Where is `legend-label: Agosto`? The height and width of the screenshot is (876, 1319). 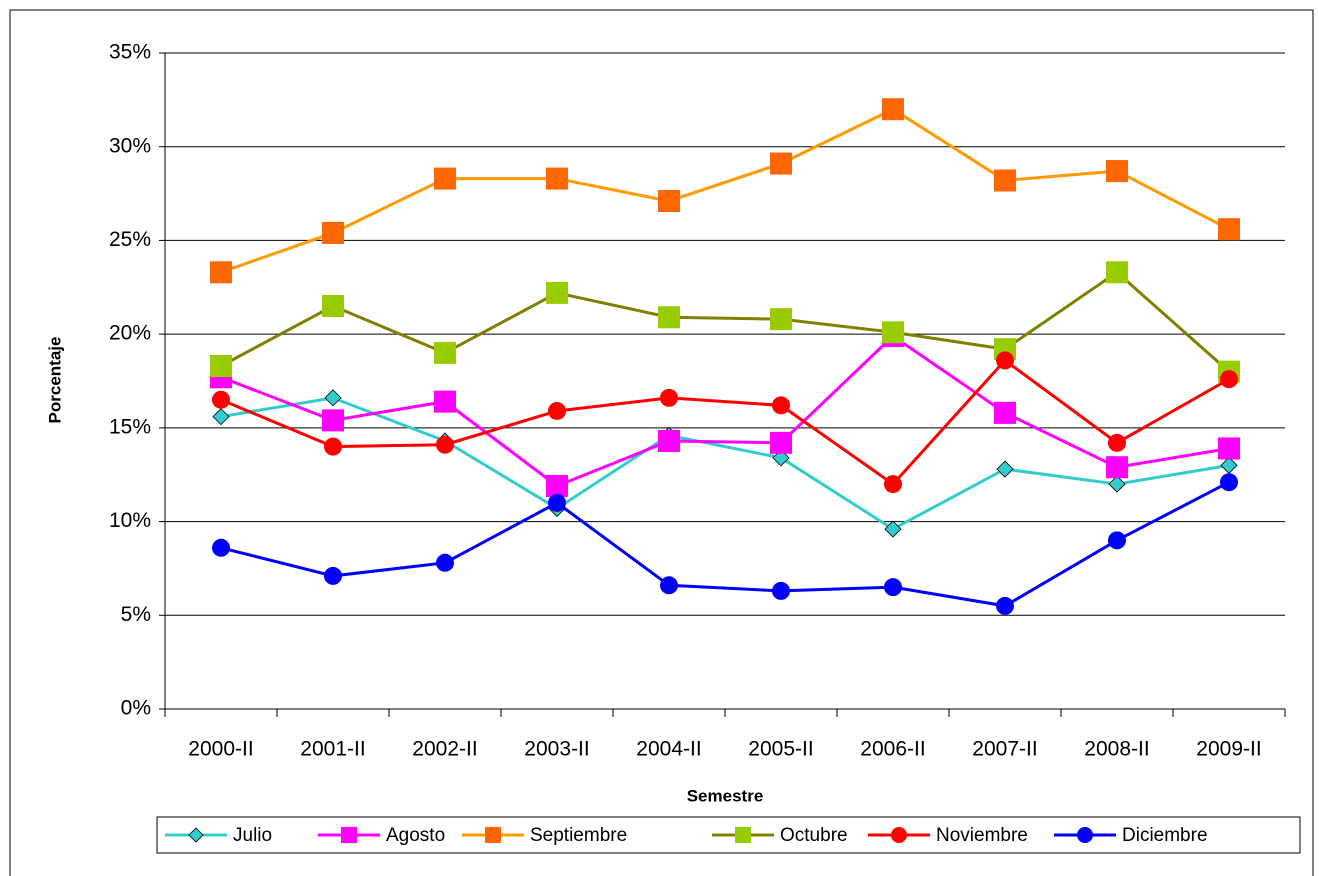
legend-label: Agosto is located at coordinates (415, 835).